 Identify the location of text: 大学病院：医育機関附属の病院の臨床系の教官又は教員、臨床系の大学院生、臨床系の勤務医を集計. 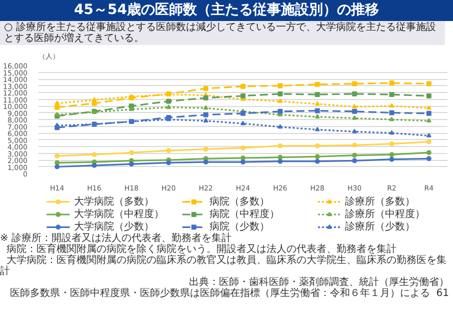
(223, 266).